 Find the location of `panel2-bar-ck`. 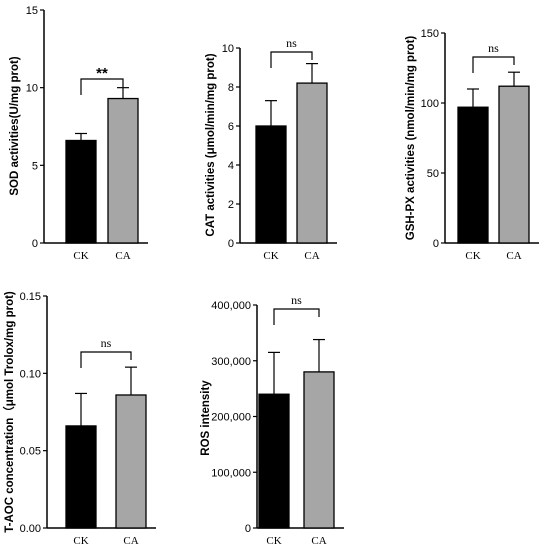

panel2-bar-ck is located at coordinates (271, 184).